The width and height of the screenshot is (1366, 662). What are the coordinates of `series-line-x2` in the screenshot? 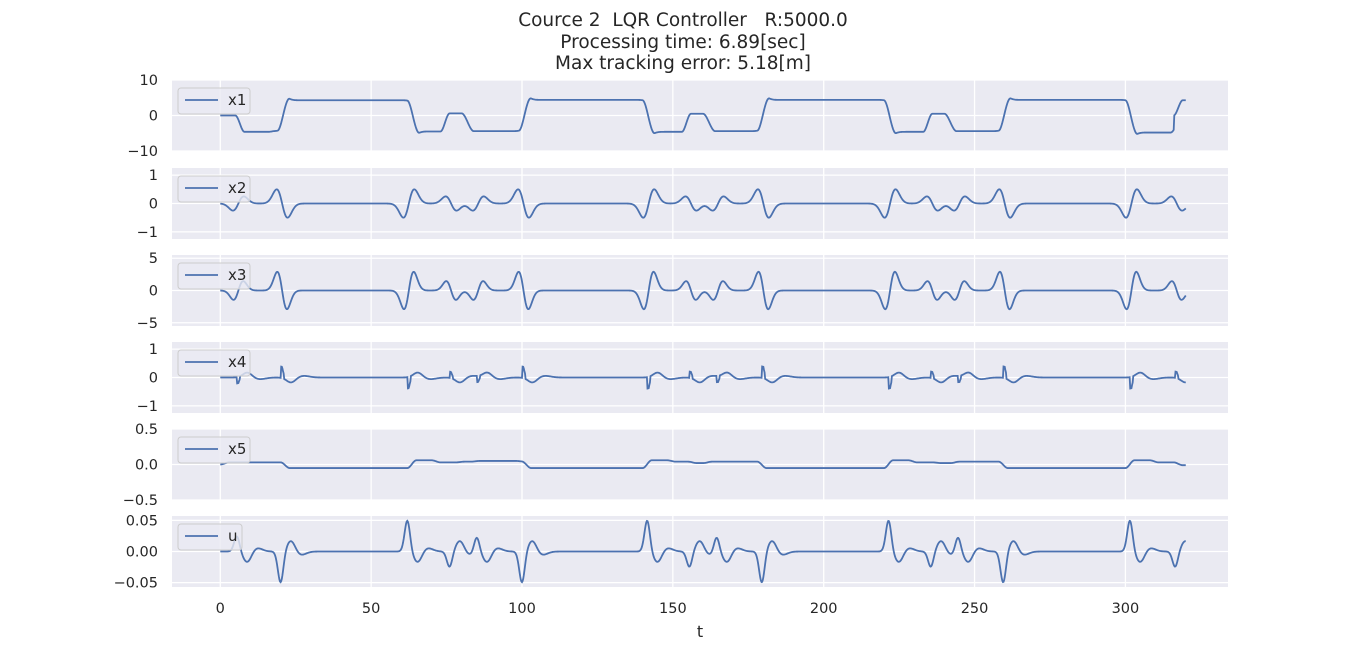 It's located at (703, 203).